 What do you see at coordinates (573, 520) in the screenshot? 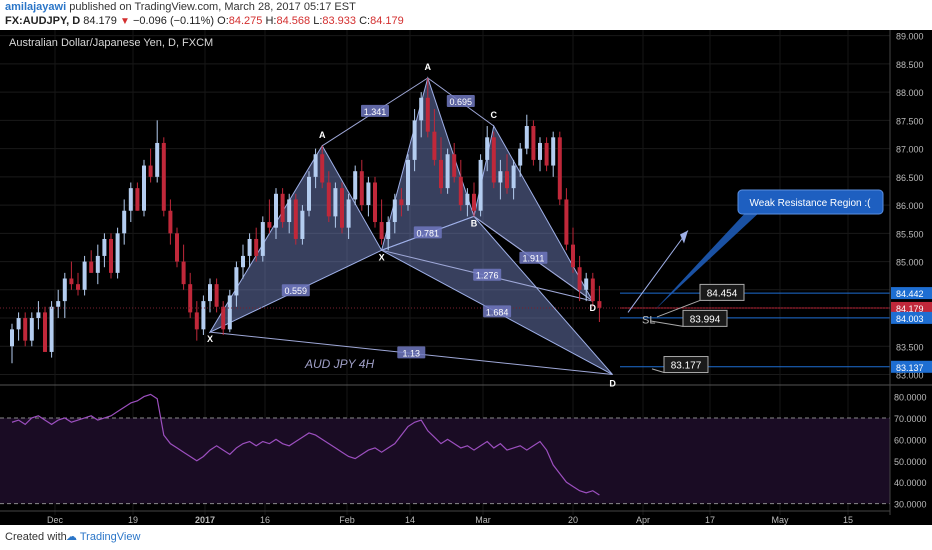
I see `x-tick-label: 20` at bounding box center [573, 520].